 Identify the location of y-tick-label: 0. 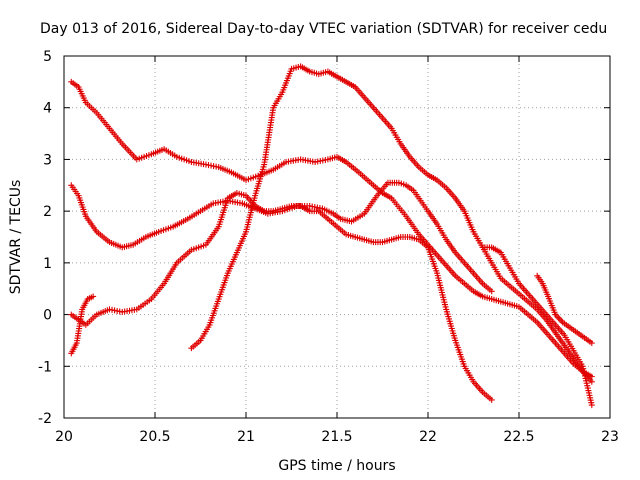
(47, 316).